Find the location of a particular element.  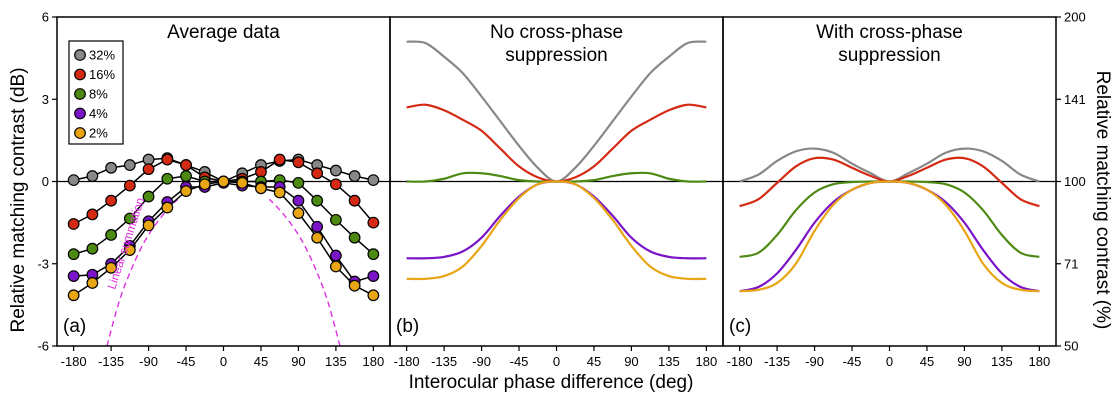

data-point-16pct--112.5 is located at coordinates (129, 185).